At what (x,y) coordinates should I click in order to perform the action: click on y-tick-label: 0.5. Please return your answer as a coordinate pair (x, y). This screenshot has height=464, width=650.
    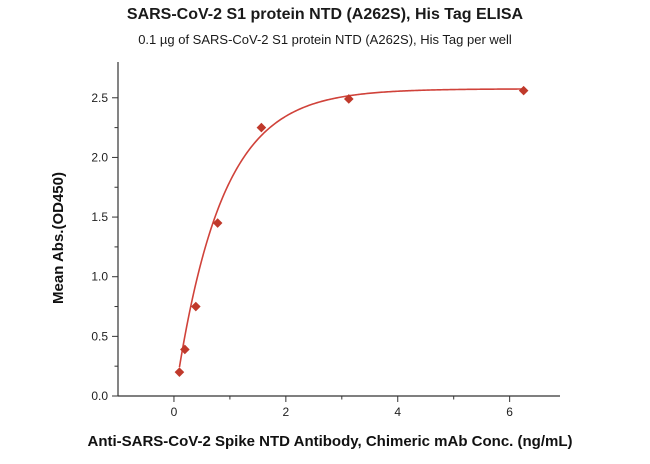
    Looking at the image, I should click on (99, 336).